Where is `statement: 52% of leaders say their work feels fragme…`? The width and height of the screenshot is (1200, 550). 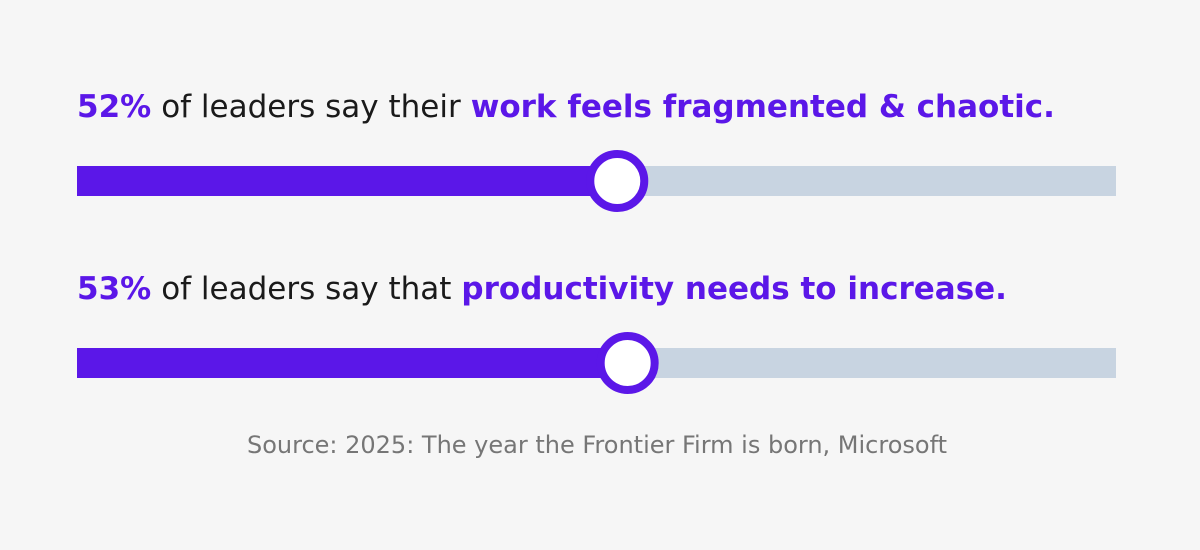 statement: 52% of leaders say their work feels fragme… is located at coordinates (566, 107).